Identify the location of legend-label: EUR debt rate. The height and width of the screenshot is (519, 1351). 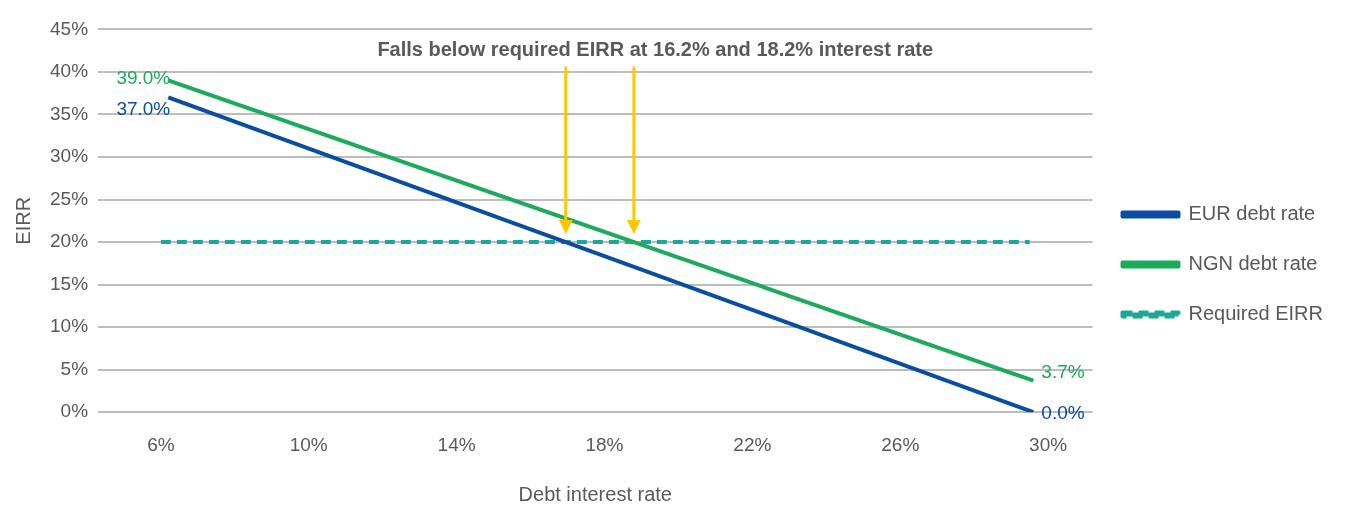
(1252, 213).